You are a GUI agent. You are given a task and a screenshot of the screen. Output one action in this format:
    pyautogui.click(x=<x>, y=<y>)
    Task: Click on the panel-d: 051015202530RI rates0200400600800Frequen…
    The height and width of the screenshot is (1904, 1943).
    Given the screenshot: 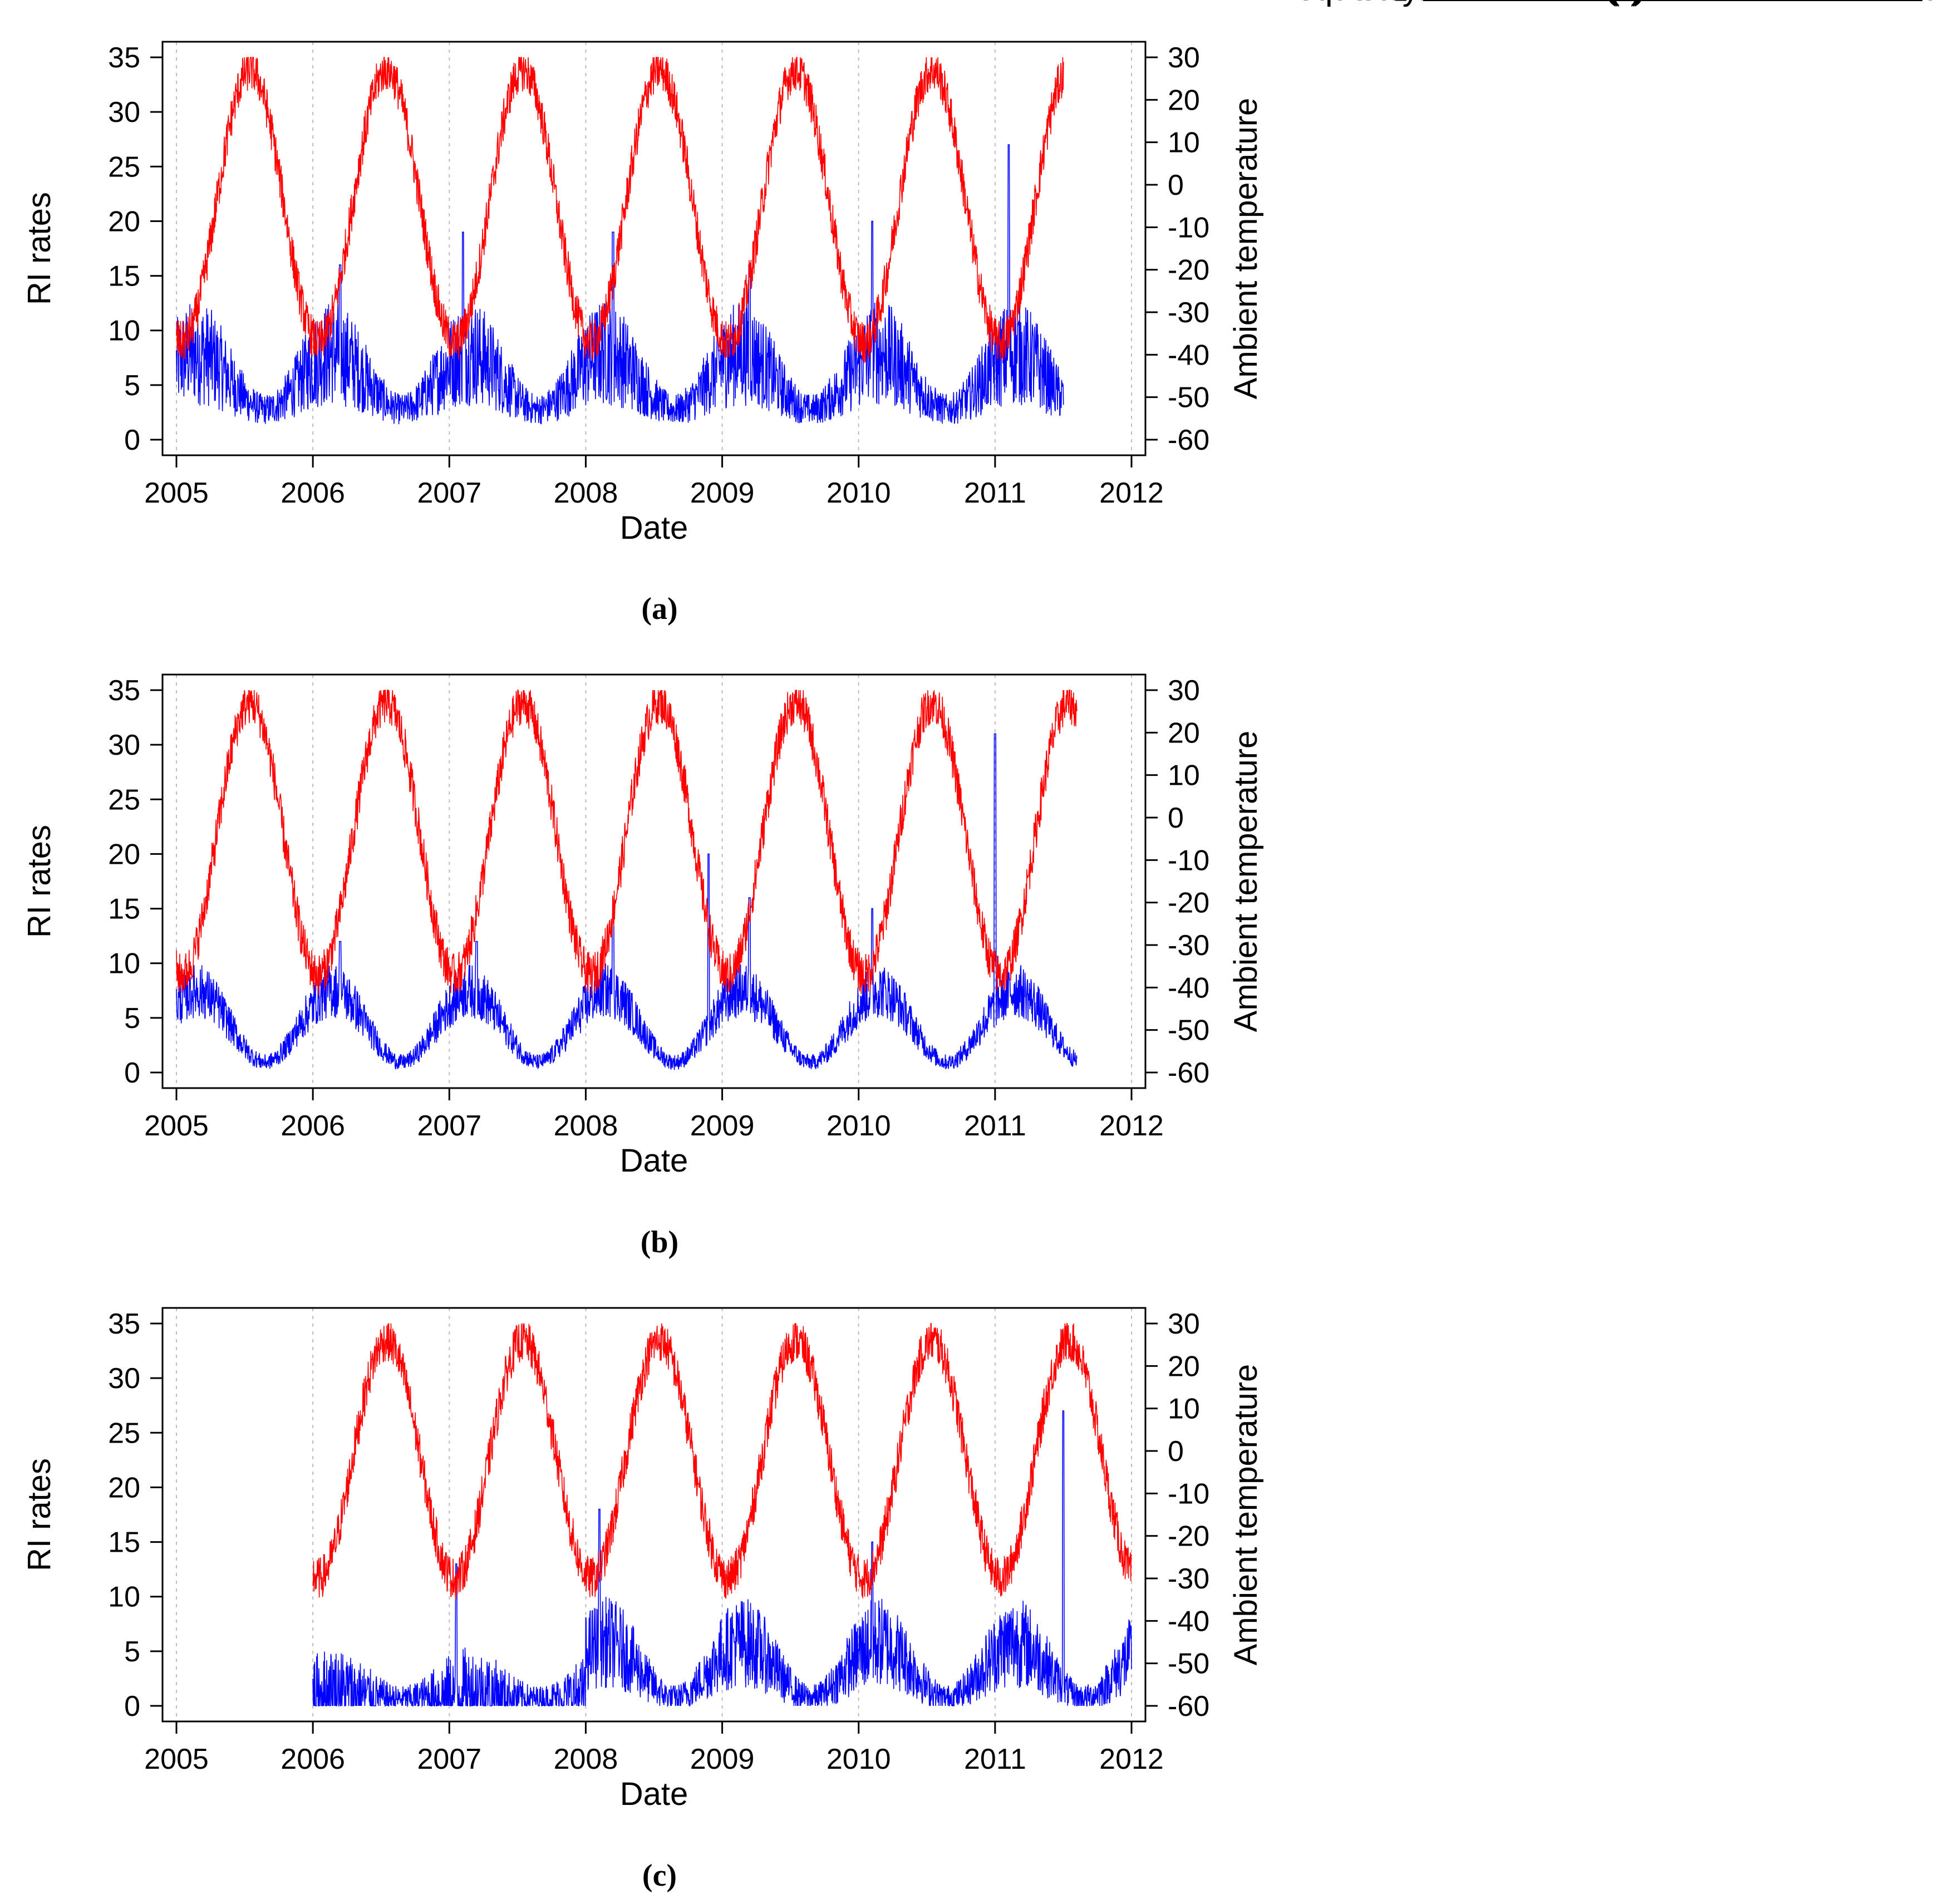 What is the action you would take?
    pyautogui.click(x=1602, y=3)
    